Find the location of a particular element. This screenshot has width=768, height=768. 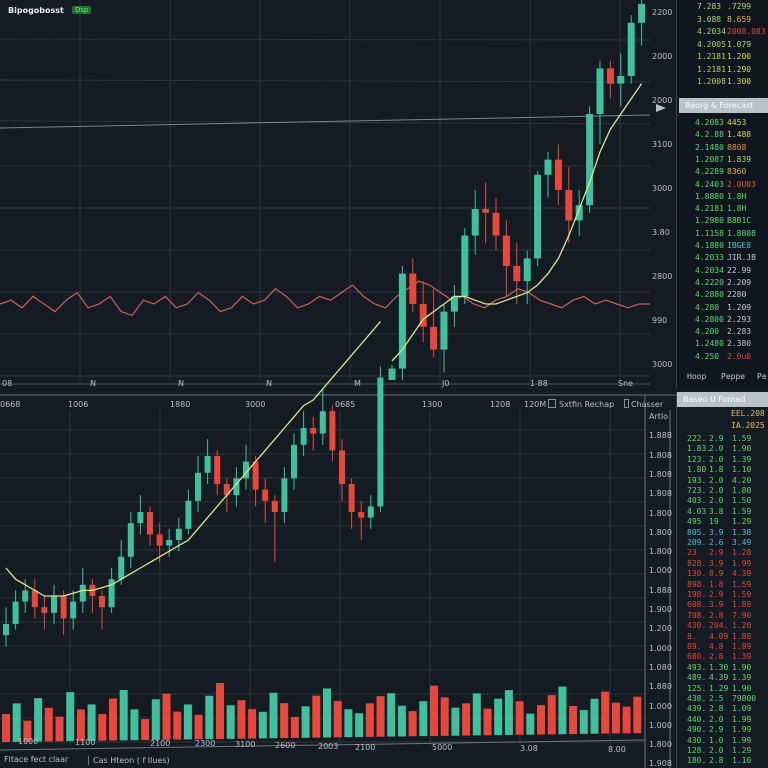

x-tick-label: 8.00 is located at coordinates (617, 749).